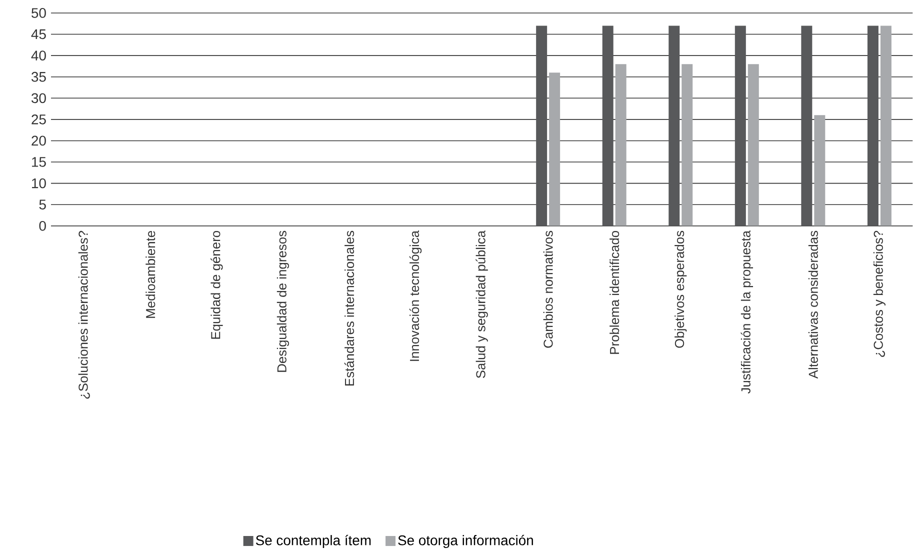  What do you see at coordinates (879, 294) in the screenshot?
I see `x-tick-label: ¿Costos y beneficios?` at bounding box center [879, 294].